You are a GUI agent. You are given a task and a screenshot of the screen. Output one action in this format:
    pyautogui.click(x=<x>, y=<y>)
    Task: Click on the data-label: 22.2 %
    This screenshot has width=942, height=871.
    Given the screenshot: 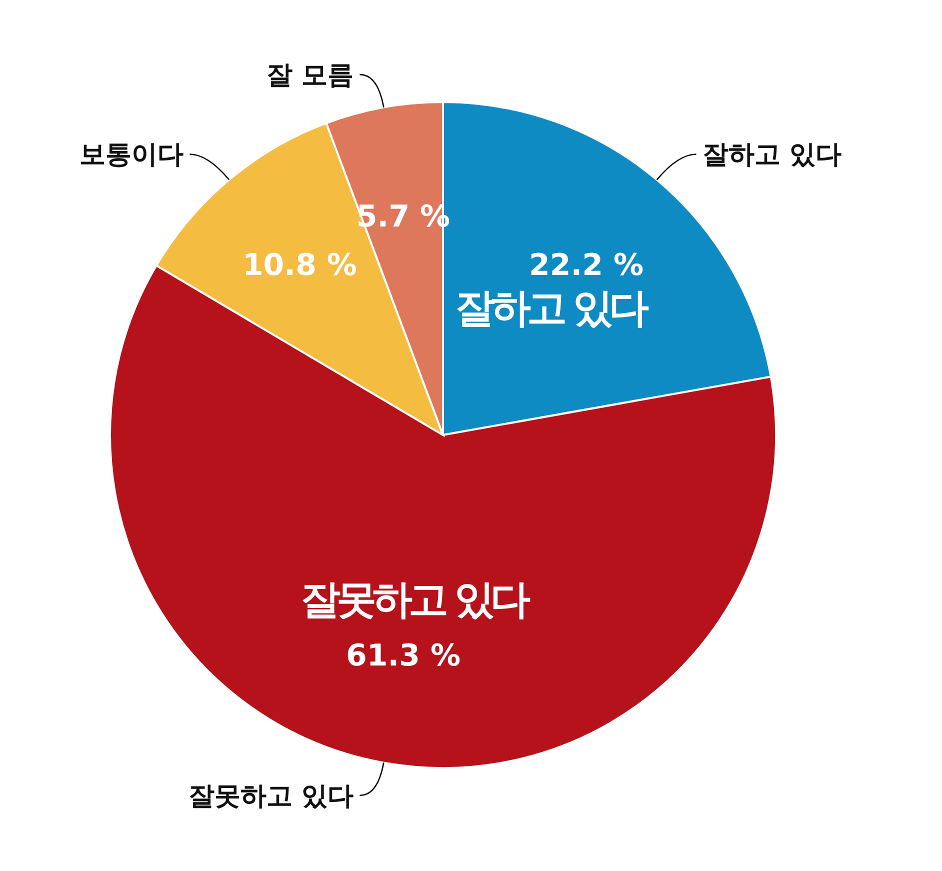 What is the action you would take?
    pyautogui.click(x=586, y=265)
    